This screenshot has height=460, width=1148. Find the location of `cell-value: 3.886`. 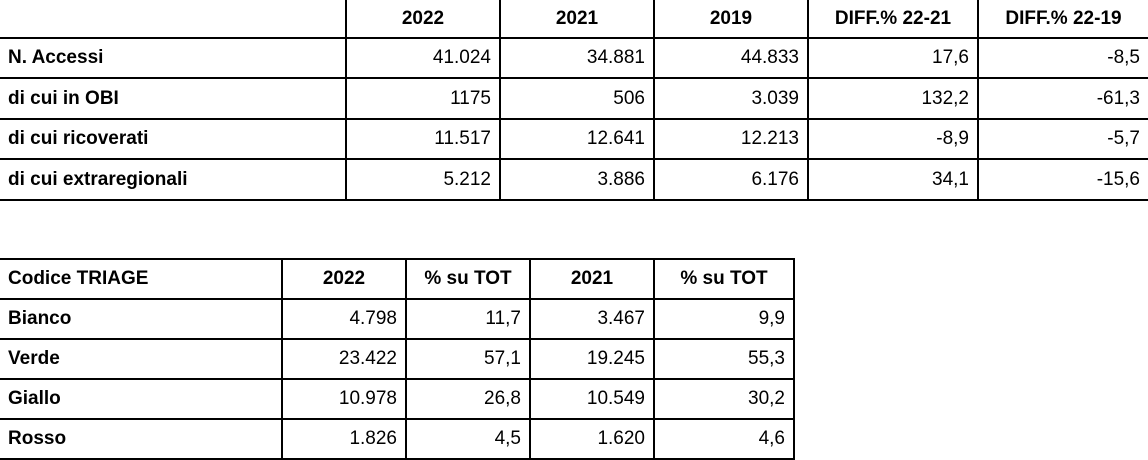

cell-value: 3.886 is located at coordinates (577, 179).